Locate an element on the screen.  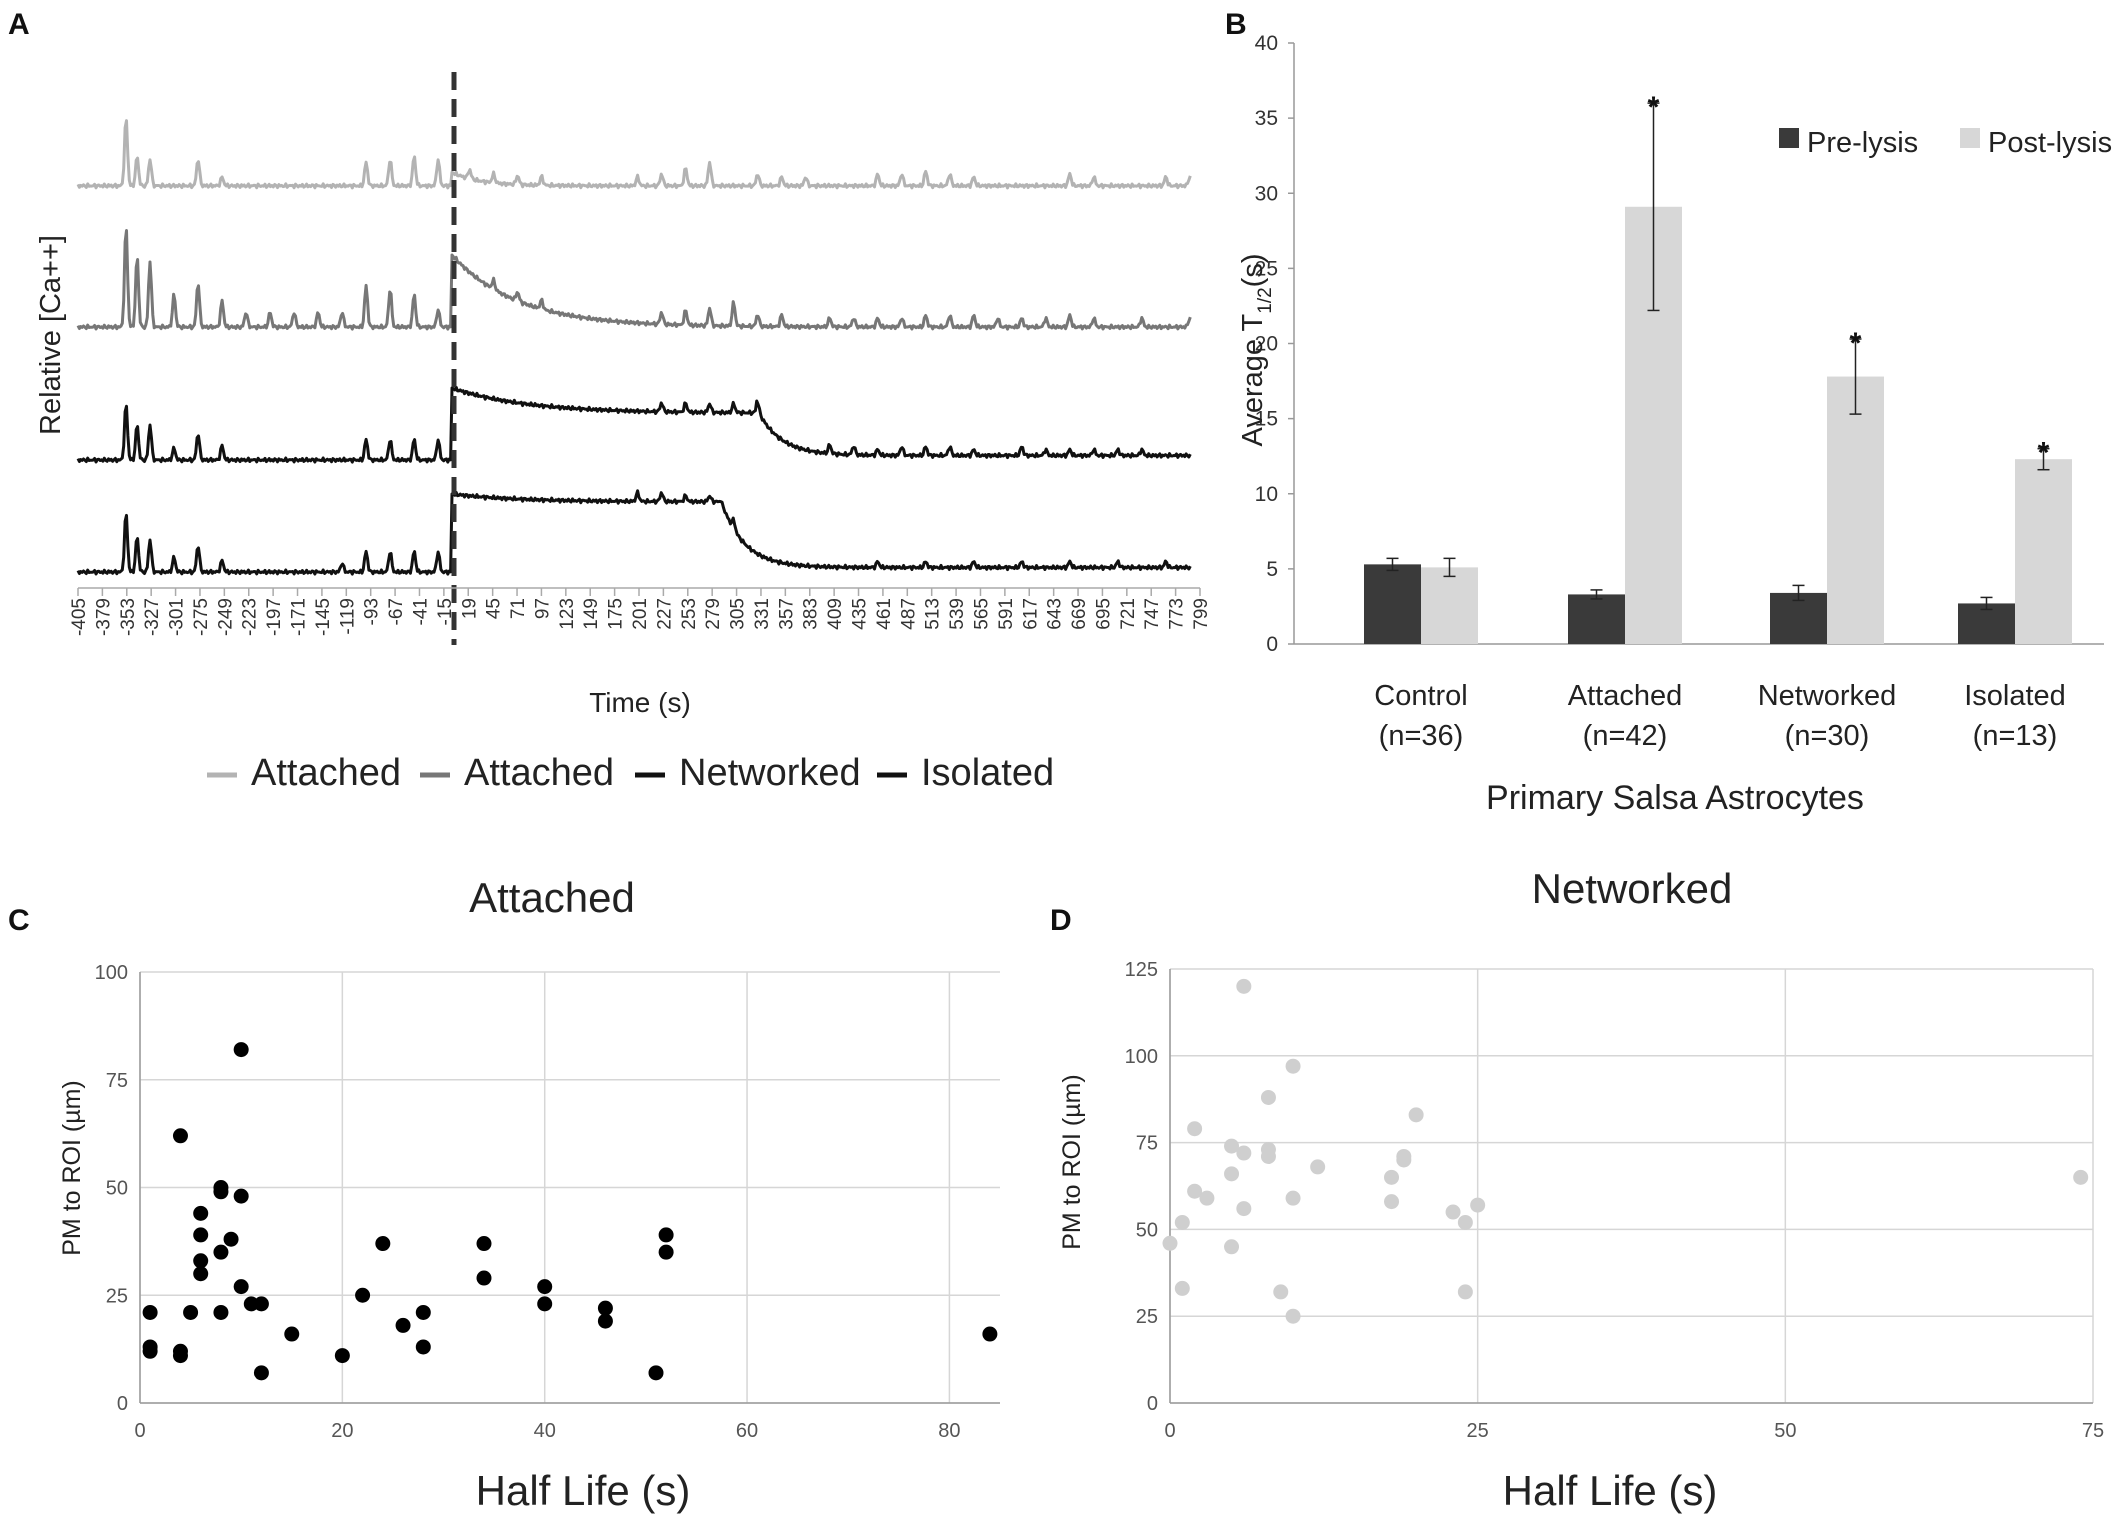
x-tick-label: 175 is located at coordinates (616, 614).